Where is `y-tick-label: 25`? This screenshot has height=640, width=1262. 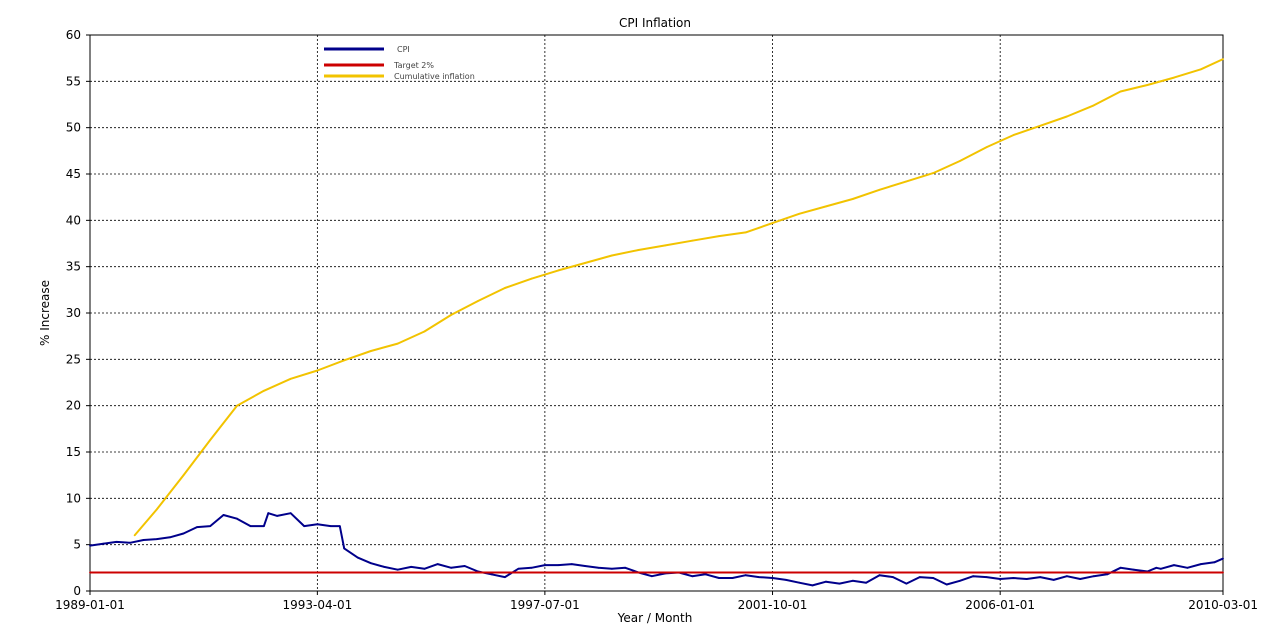
y-tick-label: 25 is located at coordinates (73, 359).